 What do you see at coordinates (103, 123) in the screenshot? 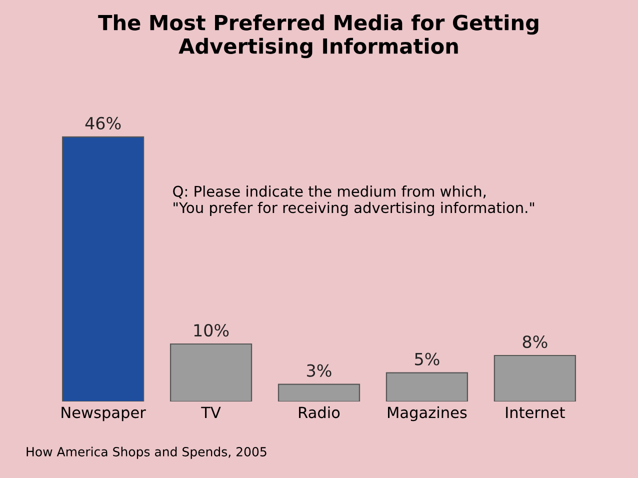
I see `data-label: 46%` at bounding box center [103, 123].